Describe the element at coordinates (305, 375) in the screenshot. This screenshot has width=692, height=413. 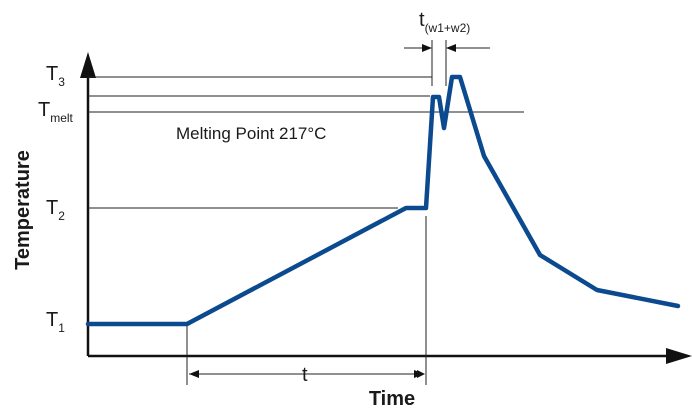
I see `duration-label: t` at that location.